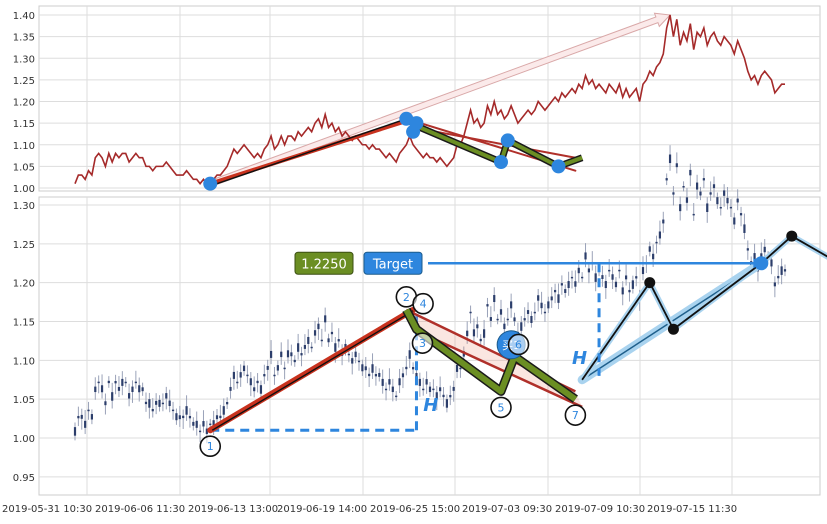 Image resolution: width=827 pixels, height=524 pixels. I want to click on price-label-box, so click(324, 263).